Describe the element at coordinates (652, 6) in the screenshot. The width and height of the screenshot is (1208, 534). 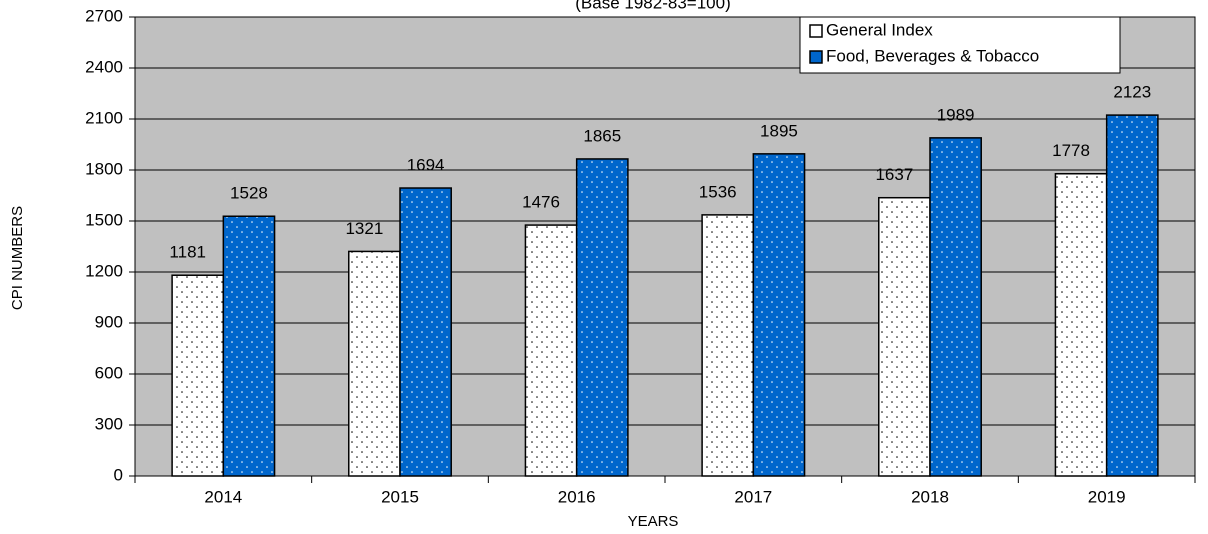
I see `chart-subtitle: (Base 1982-83=100)` at that location.